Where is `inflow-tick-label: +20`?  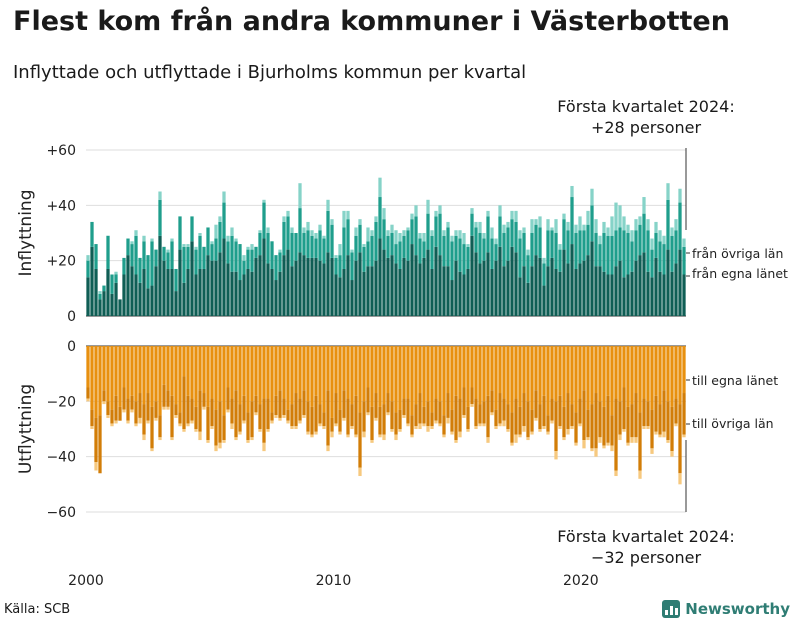 inflow-tick-label: +20 is located at coordinates (61, 262).